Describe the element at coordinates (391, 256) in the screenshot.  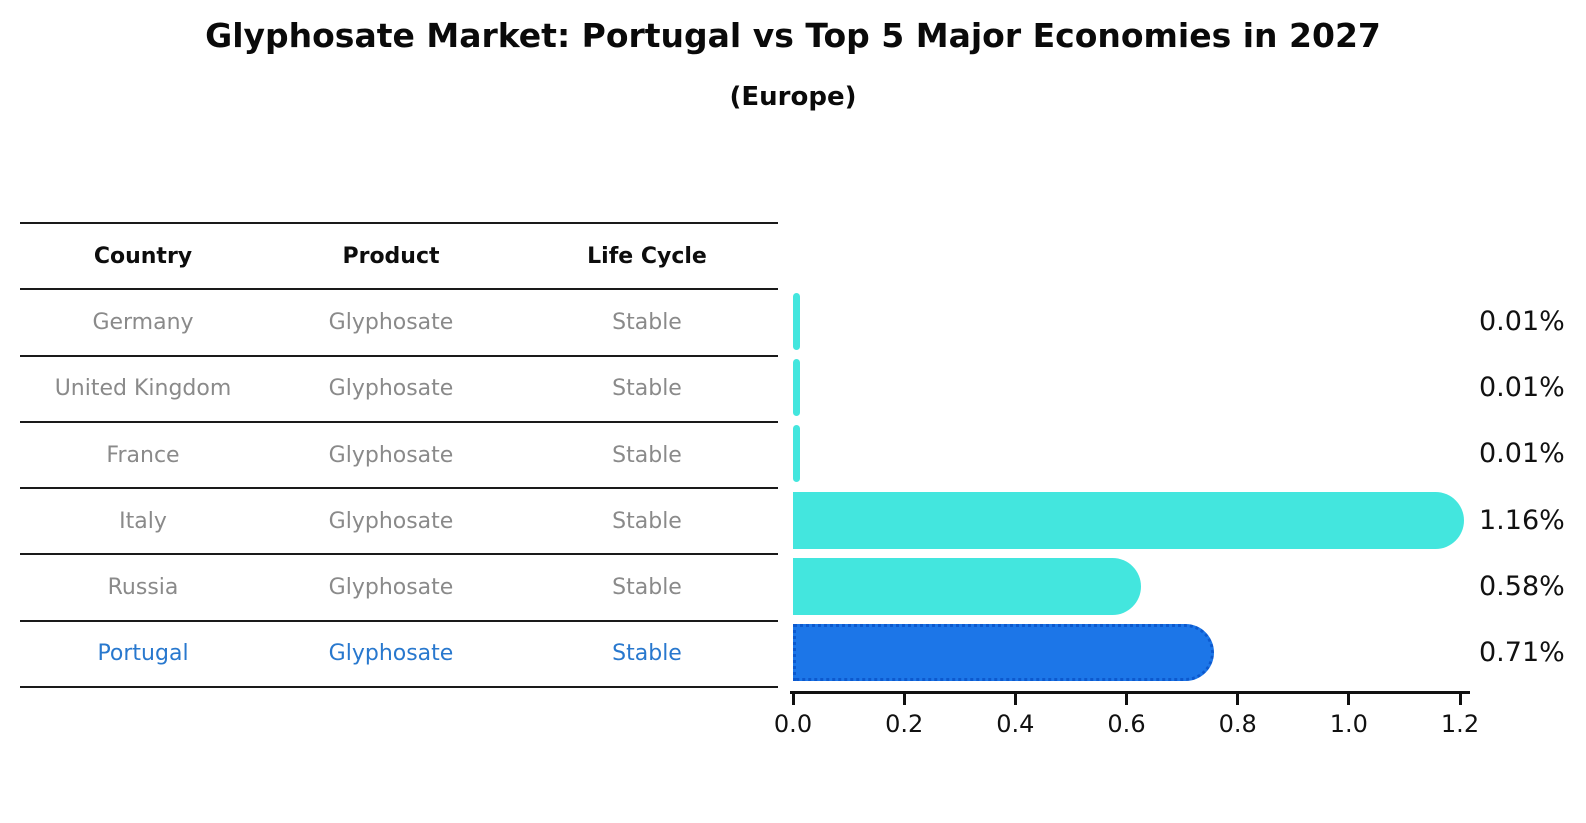
I see `header-product: Product` at that location.